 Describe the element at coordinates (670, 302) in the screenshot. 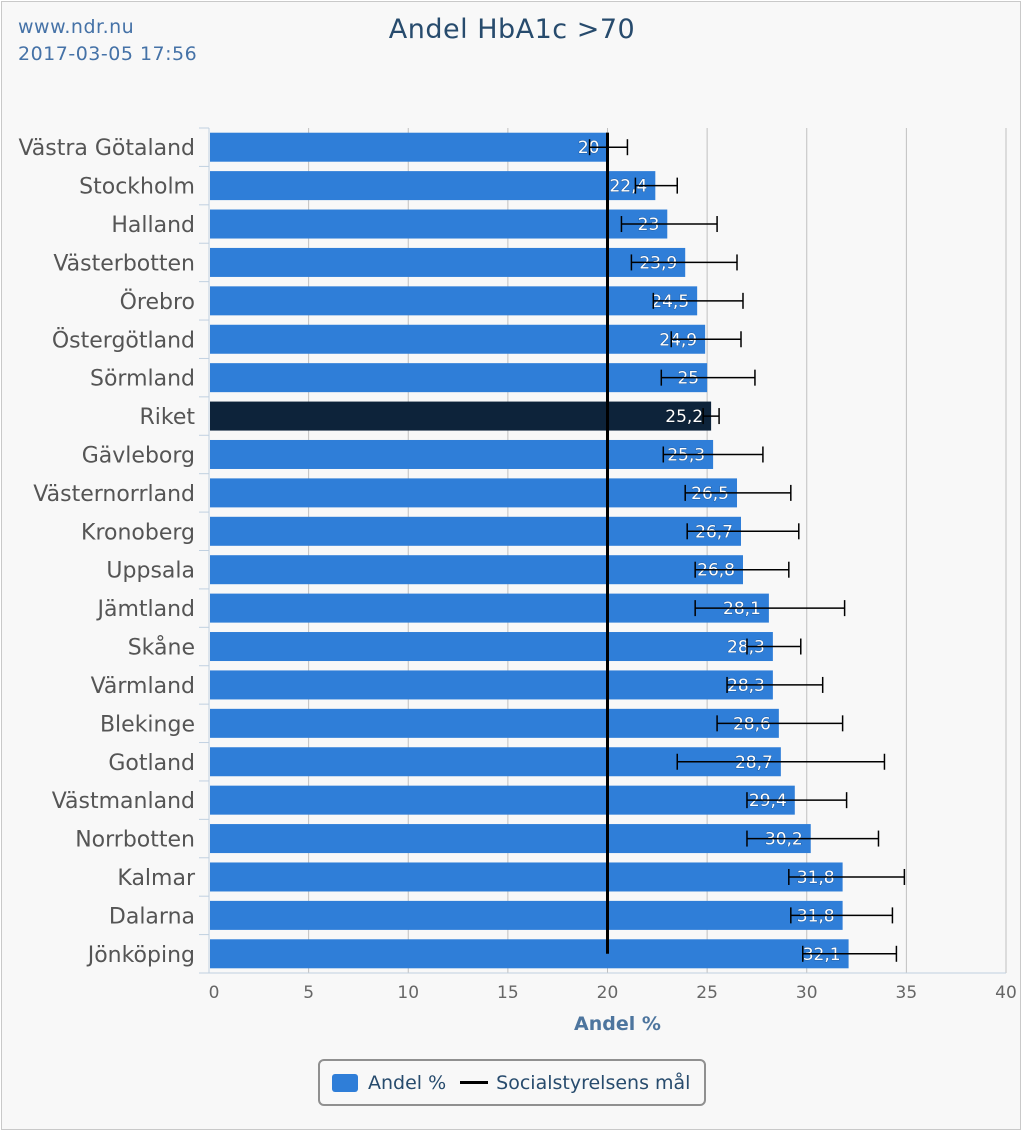

I see `data-label: 24,5` at that location.